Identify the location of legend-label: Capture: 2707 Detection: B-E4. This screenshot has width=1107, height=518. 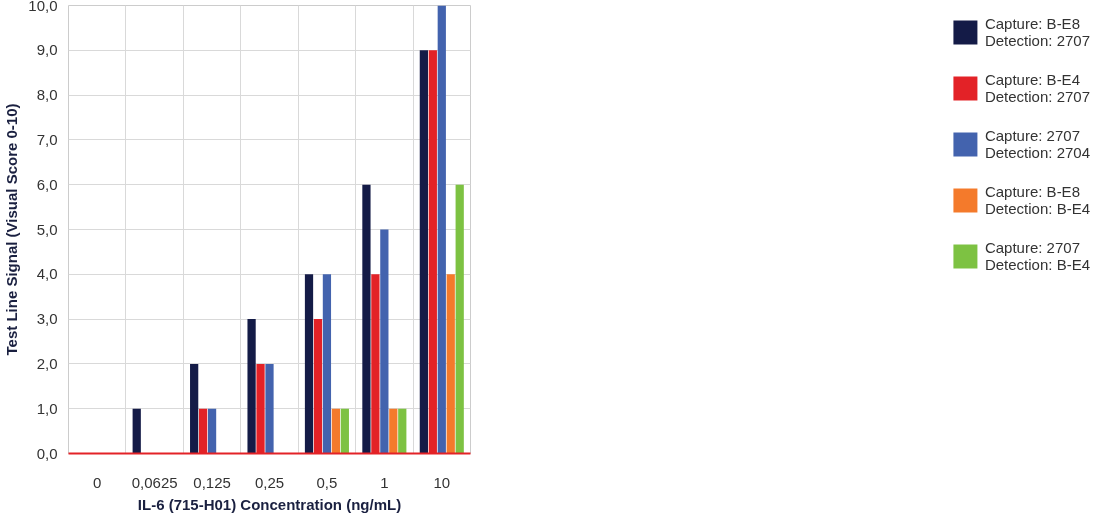
(1037, 256).